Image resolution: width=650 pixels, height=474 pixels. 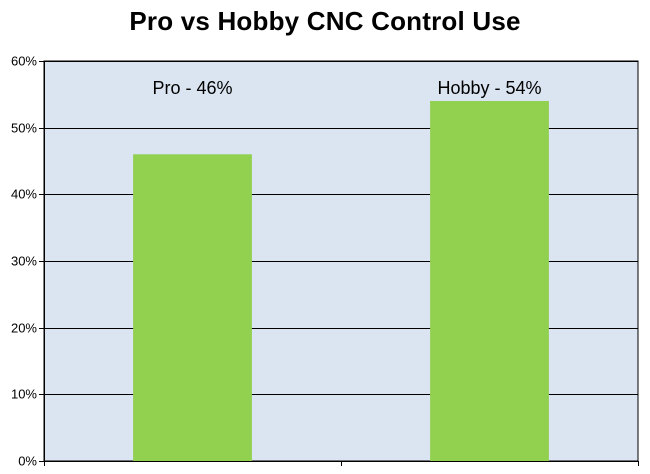 I want to click on bar-hobby, so click(x=489, y=281).